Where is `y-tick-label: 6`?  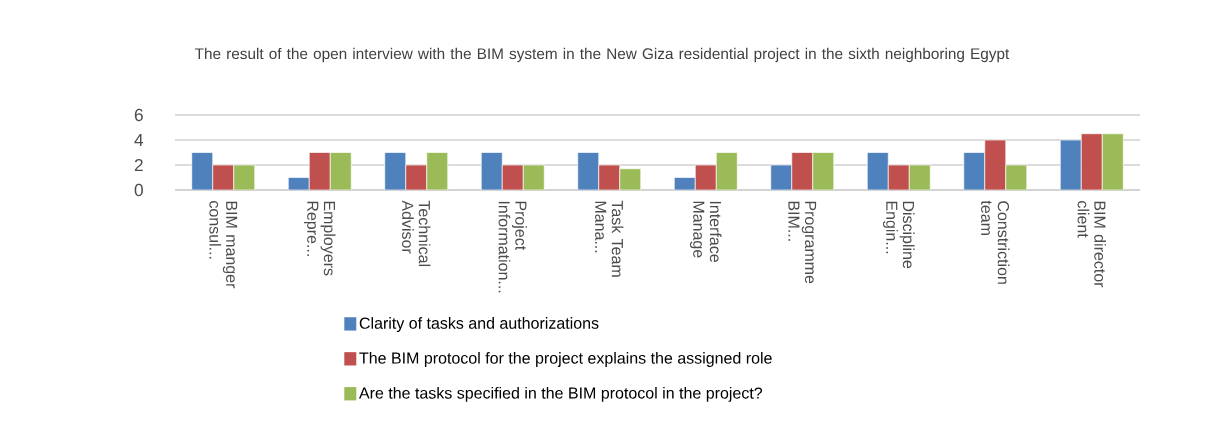
y-tick-label: 6 is located at coordinates (138, 115).